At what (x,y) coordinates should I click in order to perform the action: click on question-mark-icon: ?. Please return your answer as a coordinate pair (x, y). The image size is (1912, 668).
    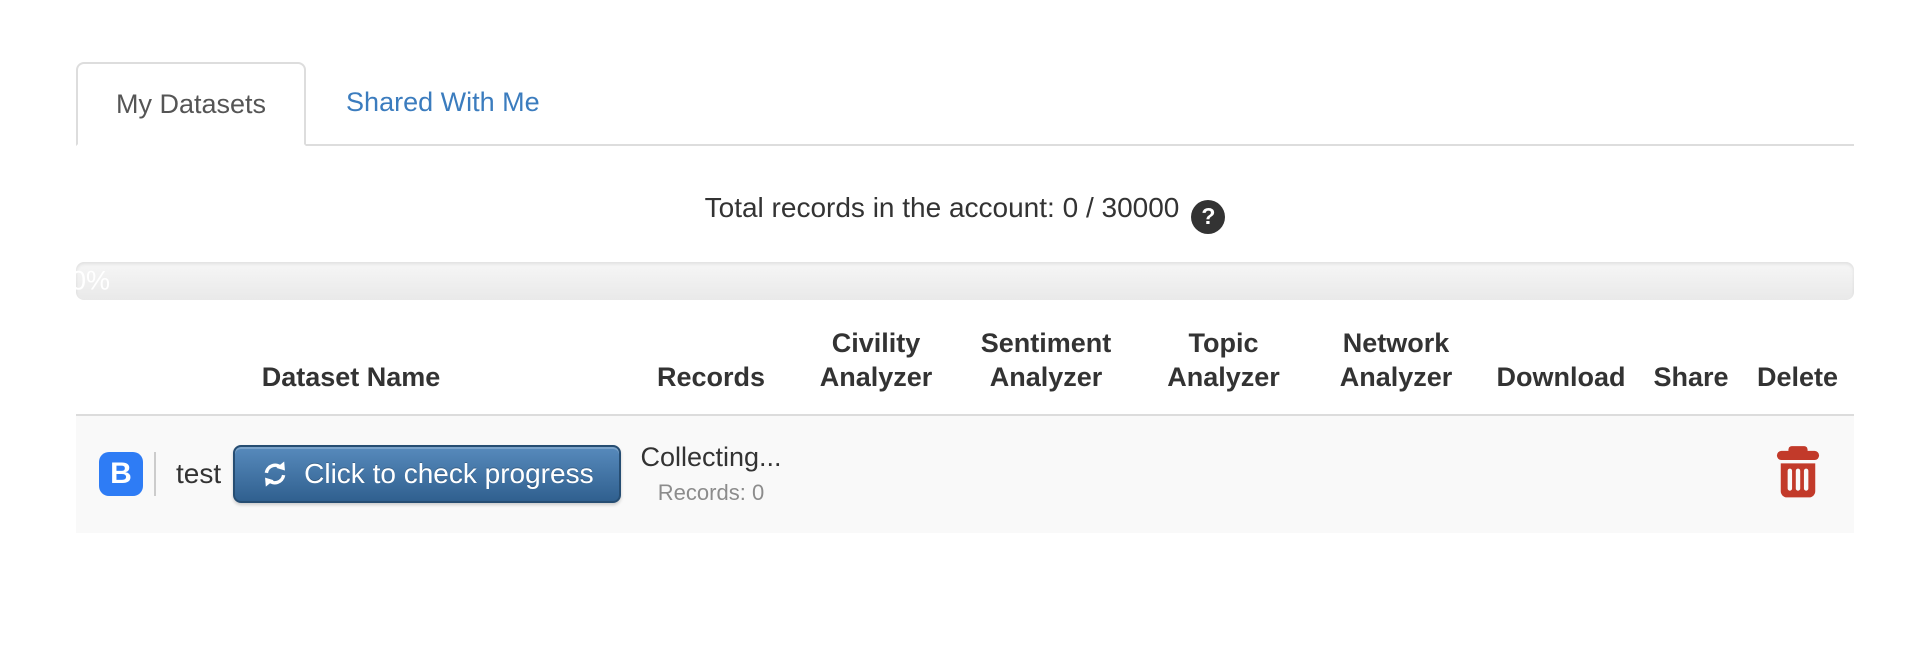
    Looking at the image, I should click on (1208, 216).